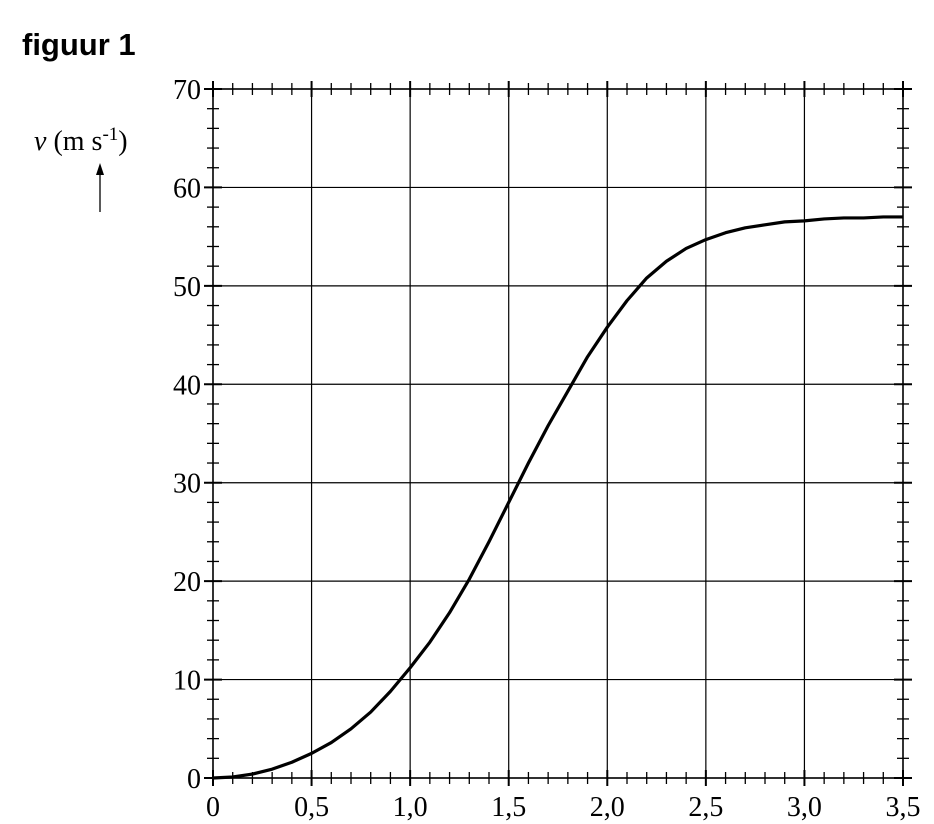 Image resolution: width=934 pixels, height=824 pixels. I want to click on x-tick-label: 1,0, so click(410, 807).